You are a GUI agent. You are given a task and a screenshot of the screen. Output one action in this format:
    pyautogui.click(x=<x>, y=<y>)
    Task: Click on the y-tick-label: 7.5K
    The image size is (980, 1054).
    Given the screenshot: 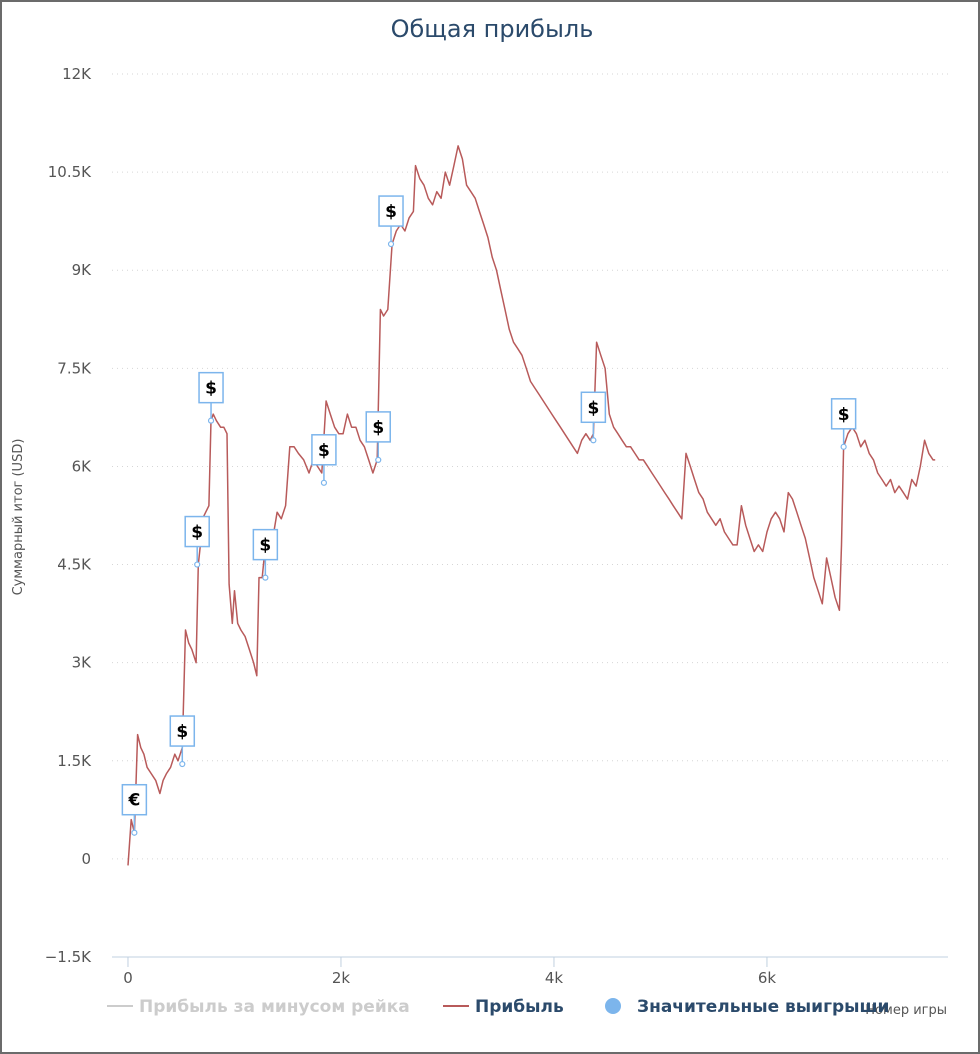 What is the action you would take?
    pyautogui.click(x=74, y=368)
    